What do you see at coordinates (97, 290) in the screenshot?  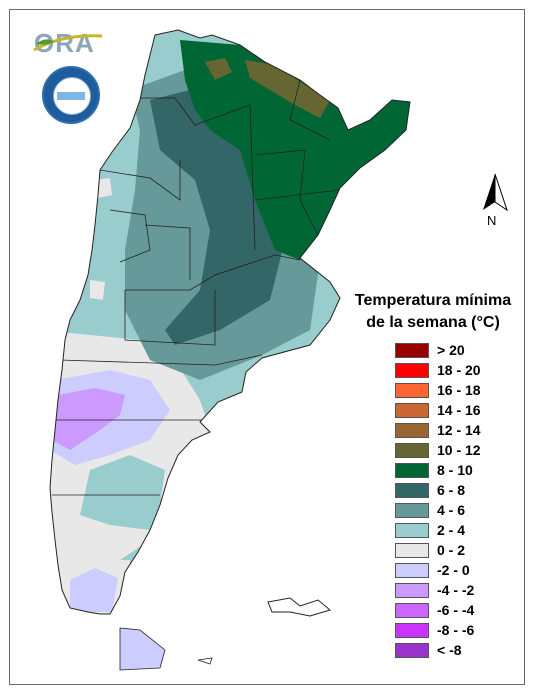 I see `zone-0-2-west` at bounding box center [97, 290].